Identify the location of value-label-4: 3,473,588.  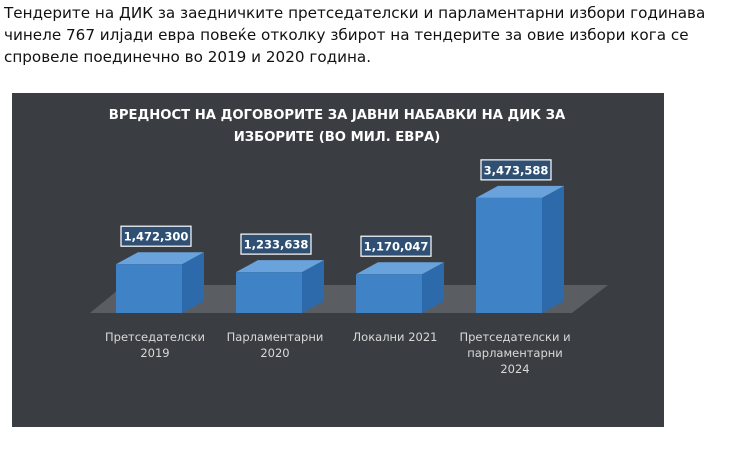
(516, 170).